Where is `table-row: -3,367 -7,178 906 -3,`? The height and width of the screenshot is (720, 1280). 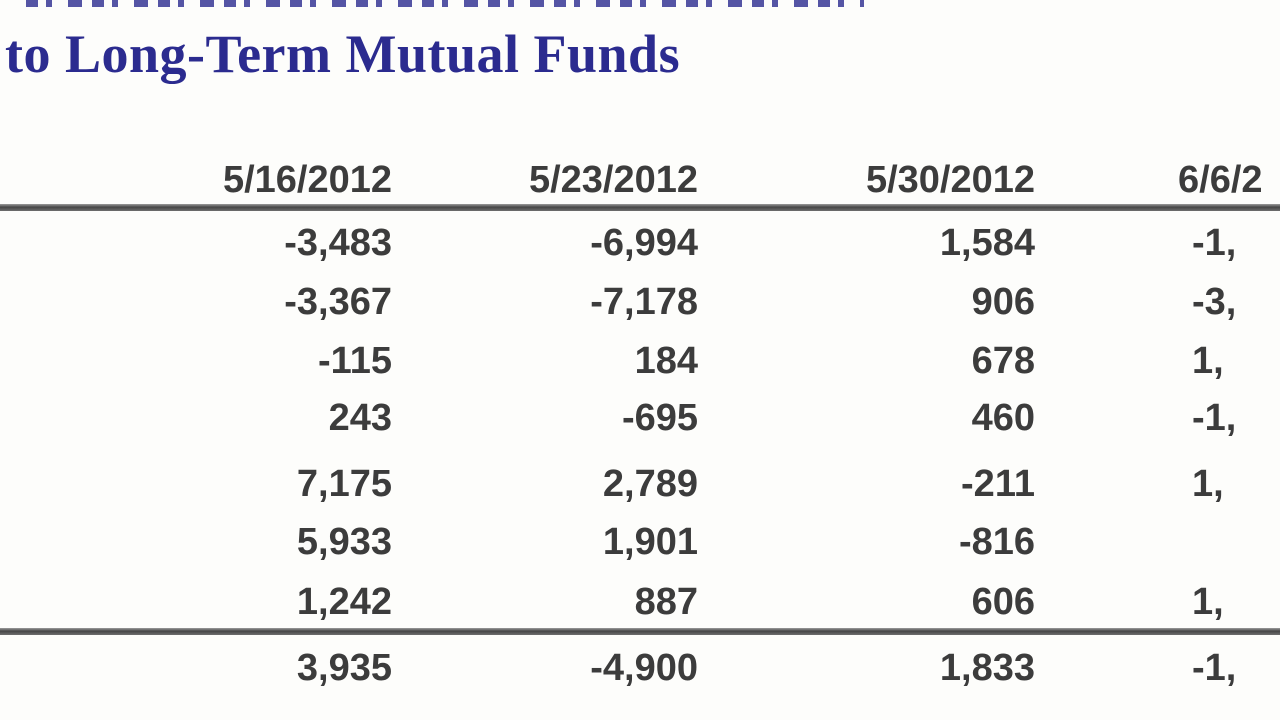
table-row: -3,367 -7,178 906 -3, is located at coordinates (640, 302).